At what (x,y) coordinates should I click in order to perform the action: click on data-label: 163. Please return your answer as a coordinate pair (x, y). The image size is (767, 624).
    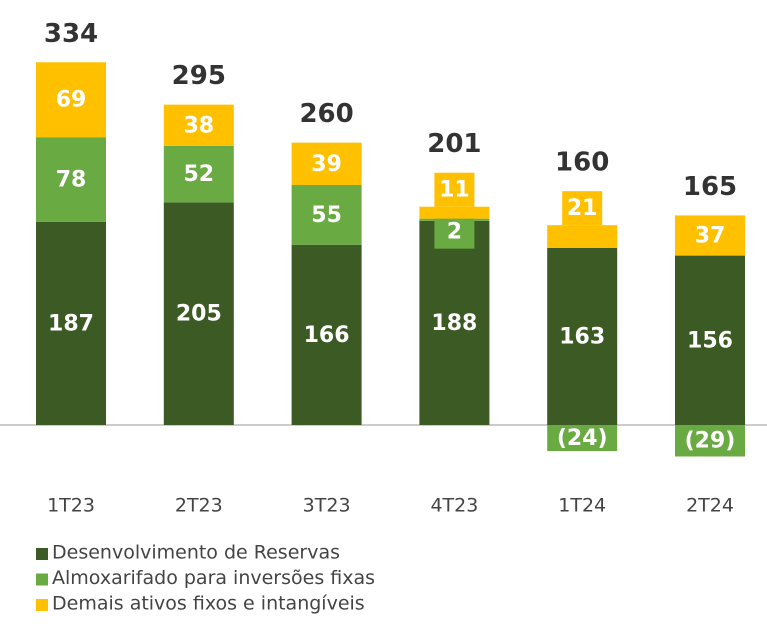
    Looking at the image, I should click on (582, 336).